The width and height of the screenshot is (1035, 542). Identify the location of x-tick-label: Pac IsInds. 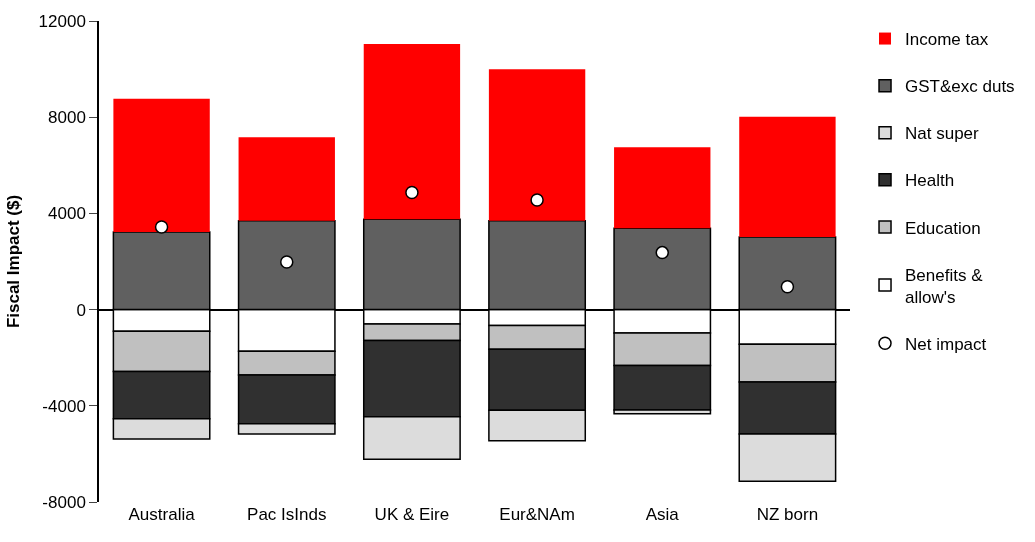
(287, 514).